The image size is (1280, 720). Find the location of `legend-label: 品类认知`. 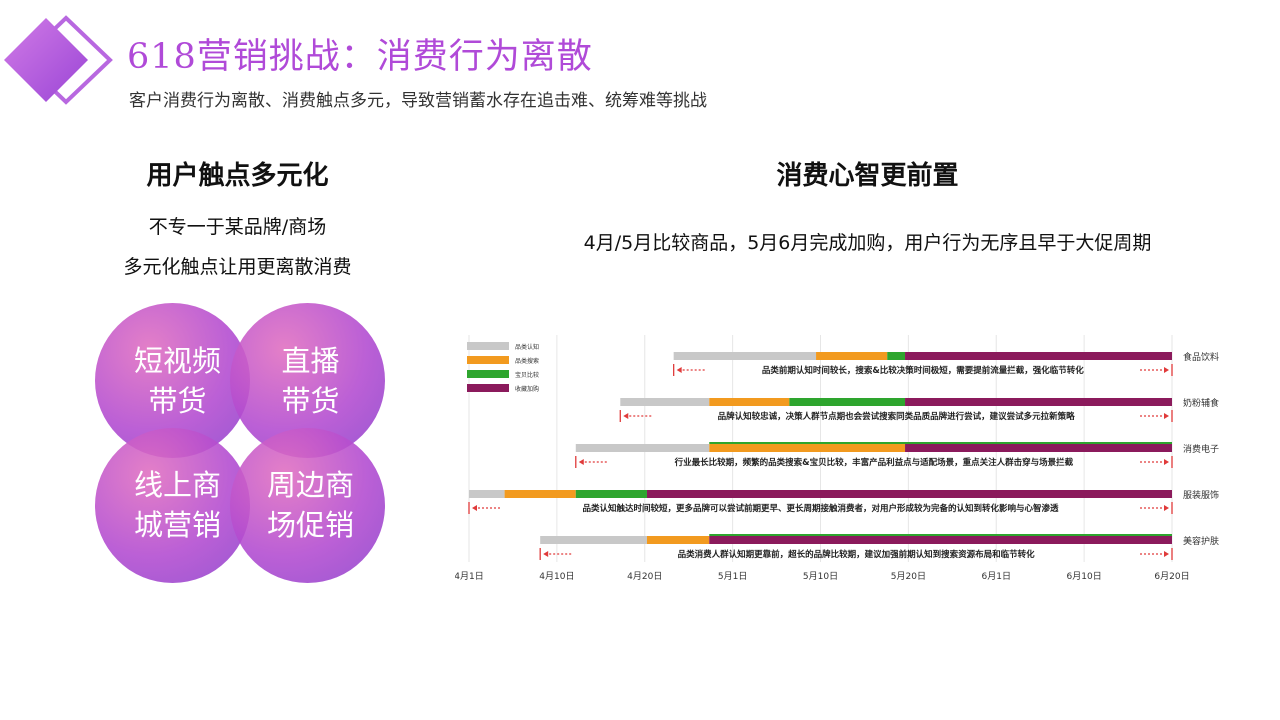

legend-label: 品类认知 is located at coordinates (527, 347).